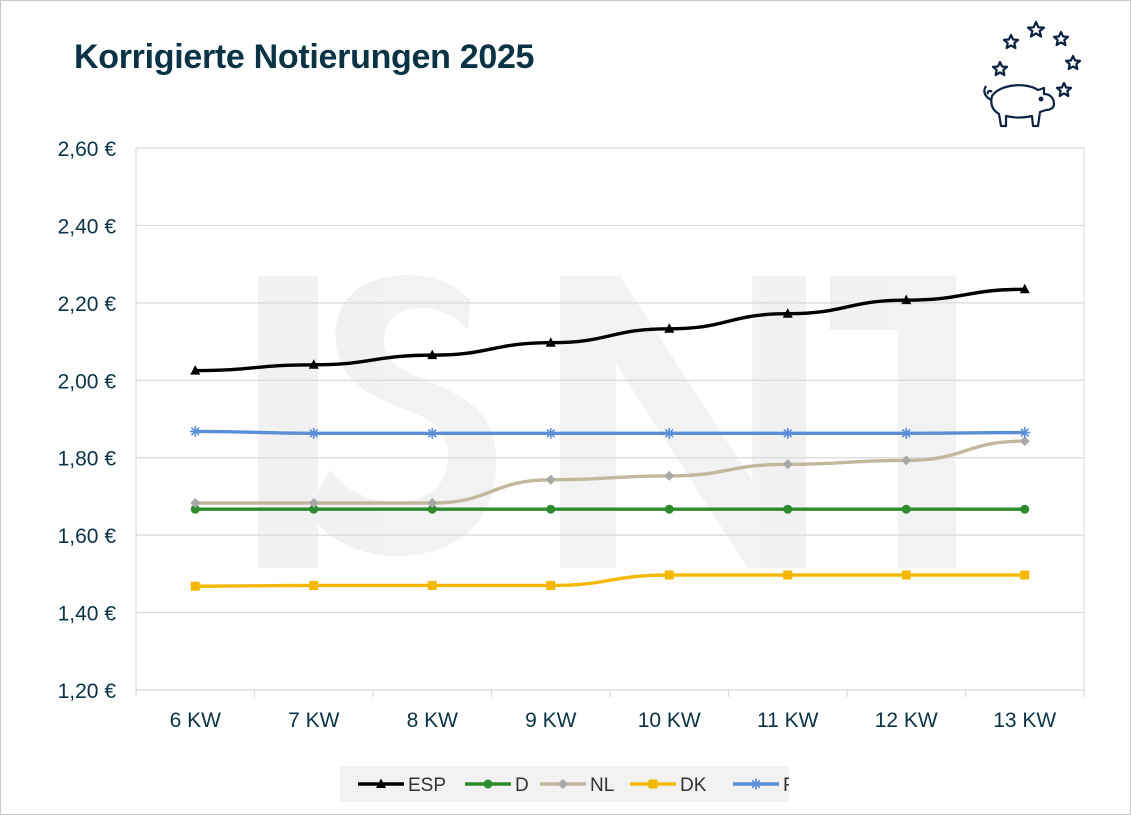 The image size is (1131, 815). Describe the element at coordinates (87, 381) in the screenshot. I see `y-tick-label: 2,00 €` at that location.